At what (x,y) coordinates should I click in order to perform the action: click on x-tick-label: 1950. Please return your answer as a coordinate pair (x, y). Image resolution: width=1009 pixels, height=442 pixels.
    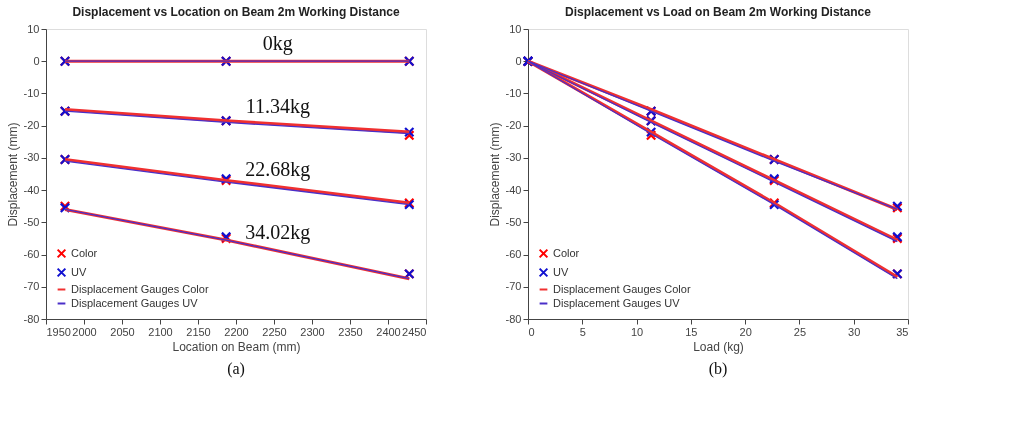
    Looking at the image, I should click on (58, 331).